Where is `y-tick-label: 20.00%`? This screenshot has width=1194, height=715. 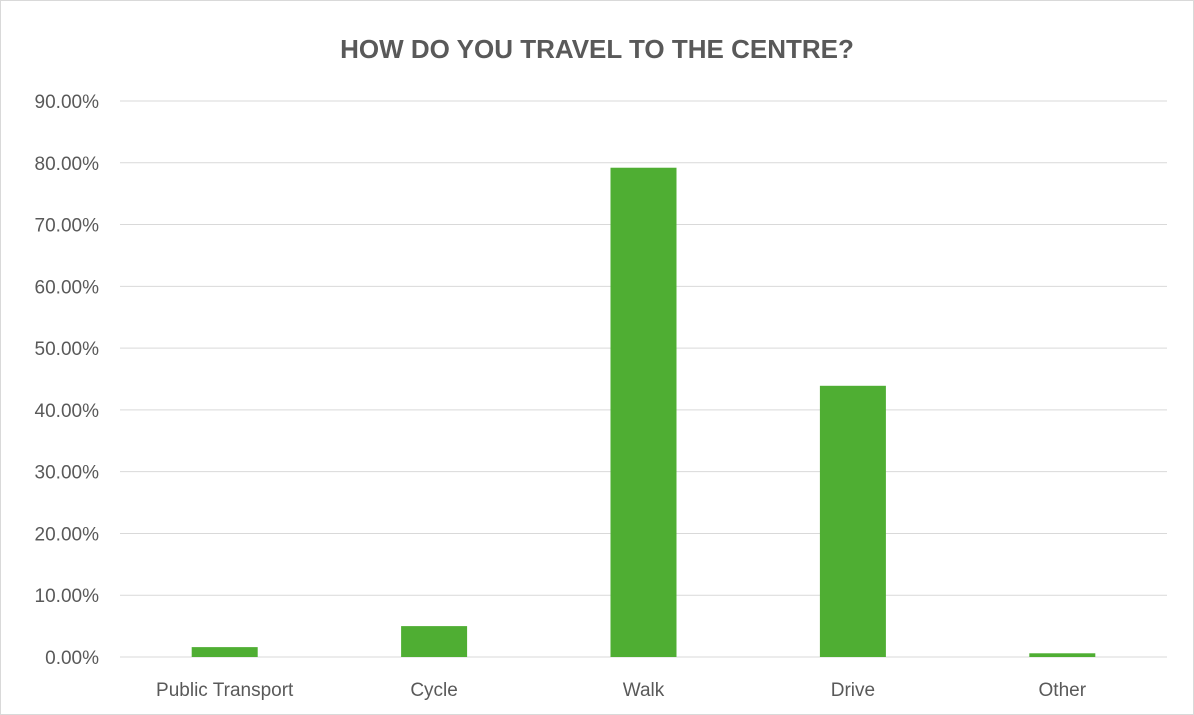 y-tick-label: 20.00% is located at coordinates (67, 534).